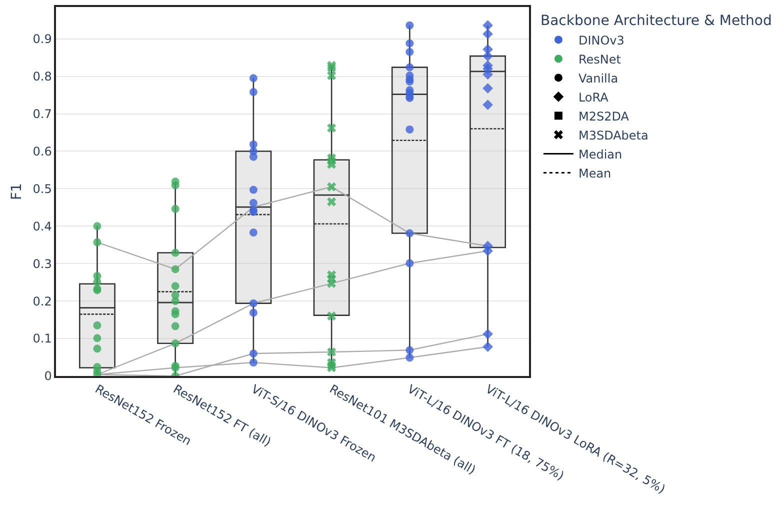 The image size is (781, 518). I want to click on y-tick-label: 0.8, so click(42, 77).